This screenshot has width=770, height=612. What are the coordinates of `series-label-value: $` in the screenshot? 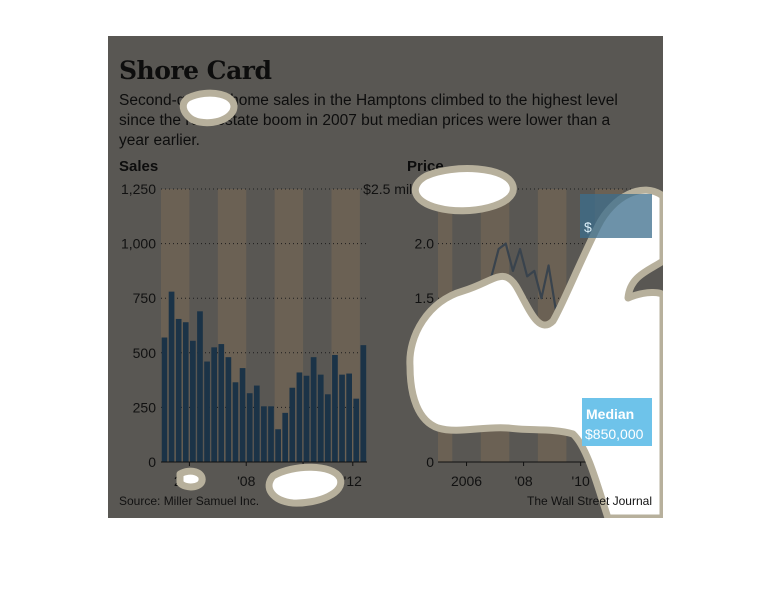 It's located at (588, 227).